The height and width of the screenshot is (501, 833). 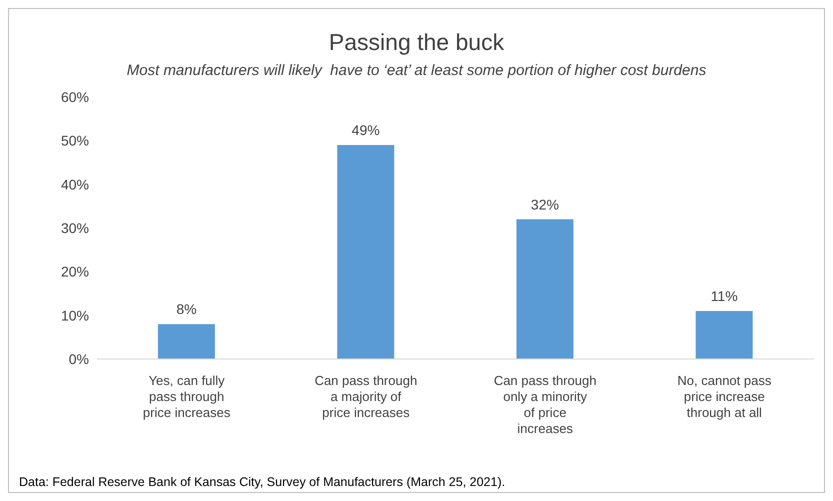 I want to click on x-tick-label: Can pass through only a minority of price increases, so click(x=545, y=404).